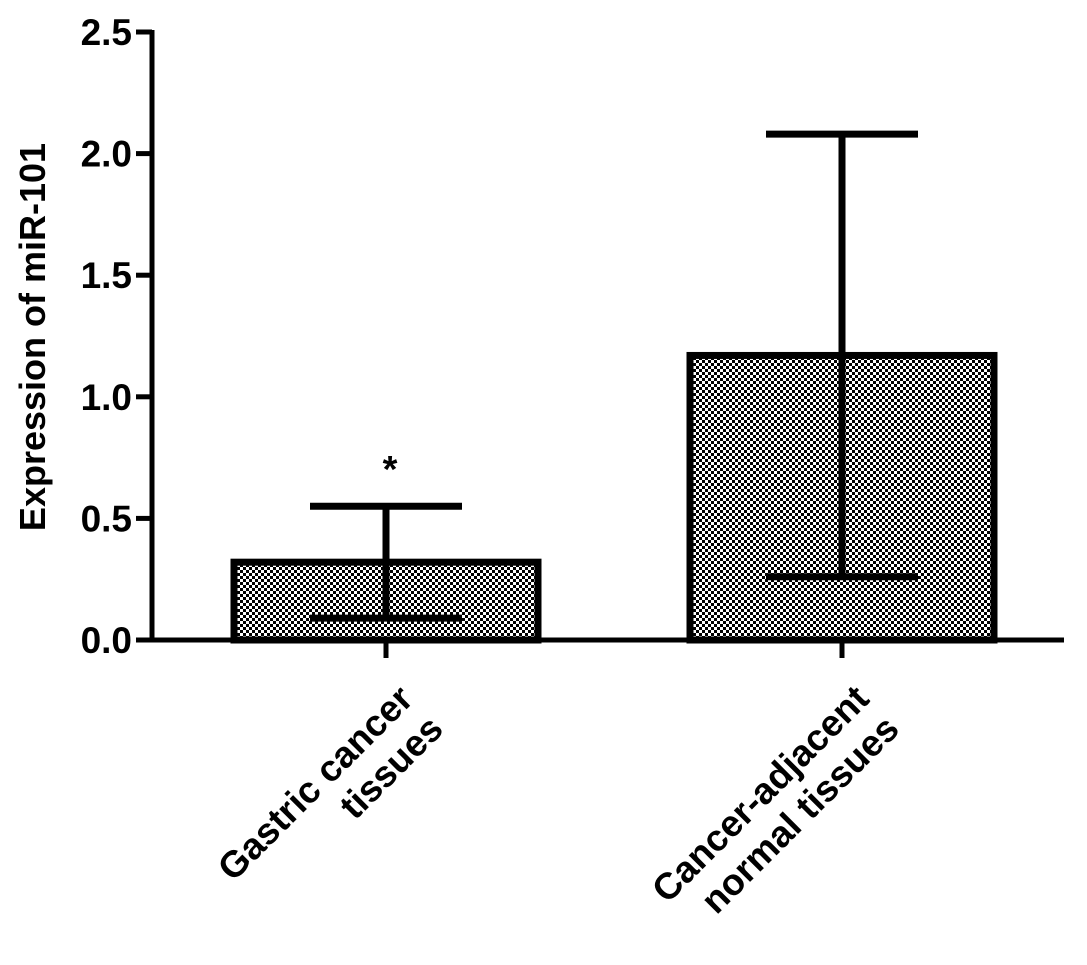  I want to click on significance-marker: *, so click(390, 470).